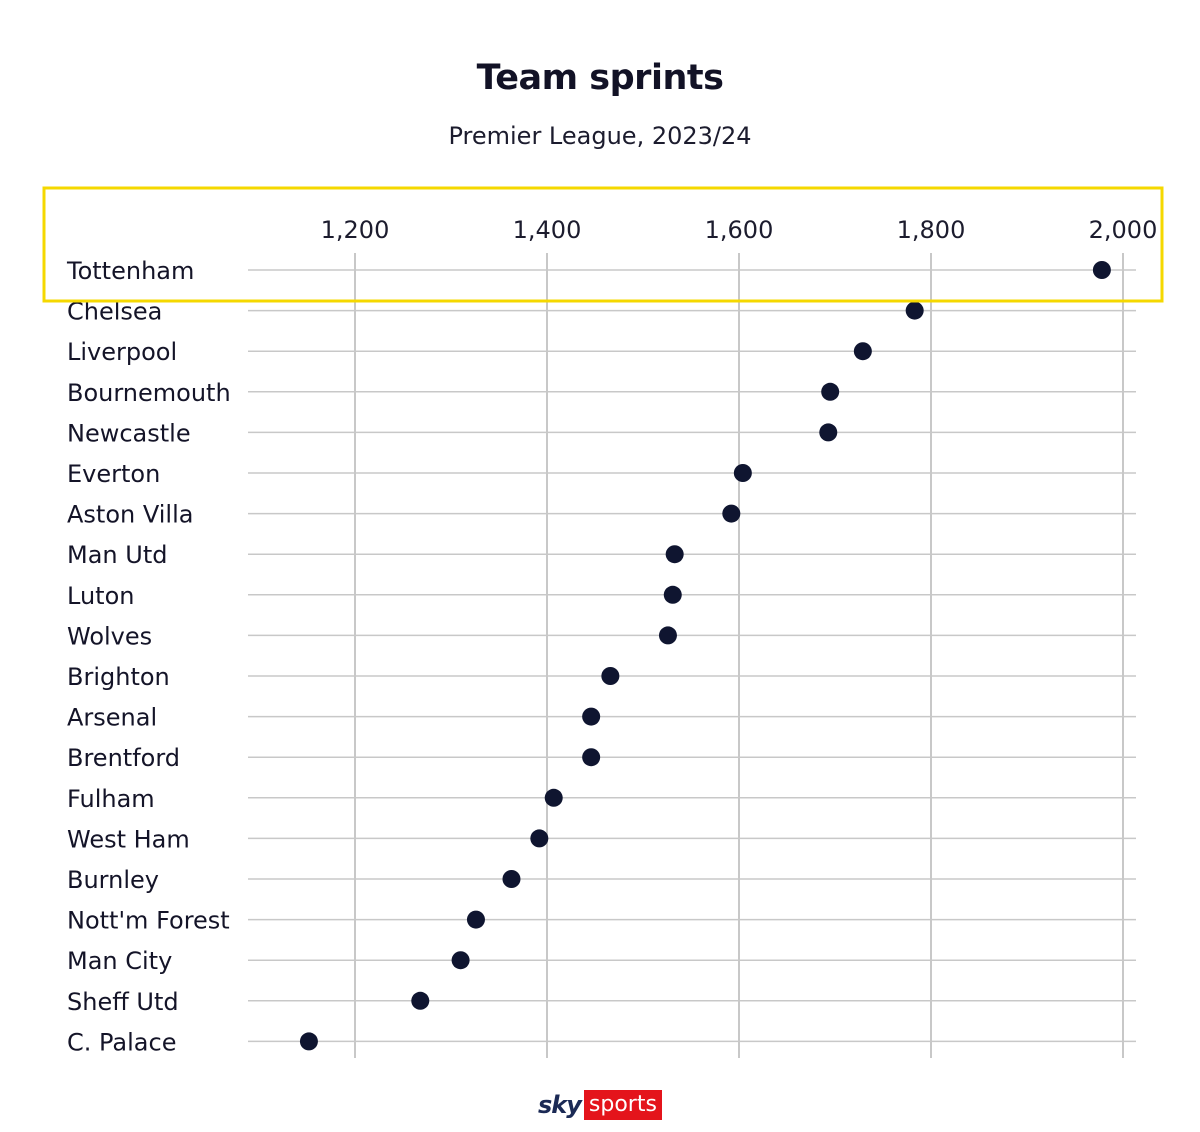  I want to click on team-label: Brighton, so click(118, 677).